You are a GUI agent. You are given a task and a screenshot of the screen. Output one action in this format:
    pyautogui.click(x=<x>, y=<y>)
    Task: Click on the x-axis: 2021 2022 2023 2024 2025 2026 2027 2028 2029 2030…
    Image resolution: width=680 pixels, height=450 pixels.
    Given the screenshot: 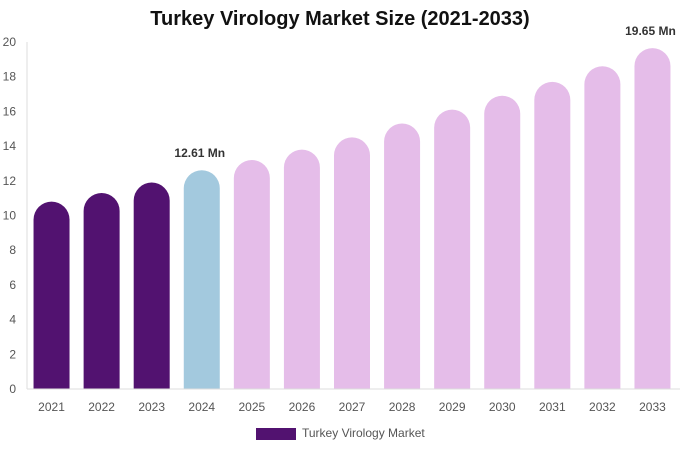 What is the action you would take?
    pyautogui.click(x=353, y=401)
    